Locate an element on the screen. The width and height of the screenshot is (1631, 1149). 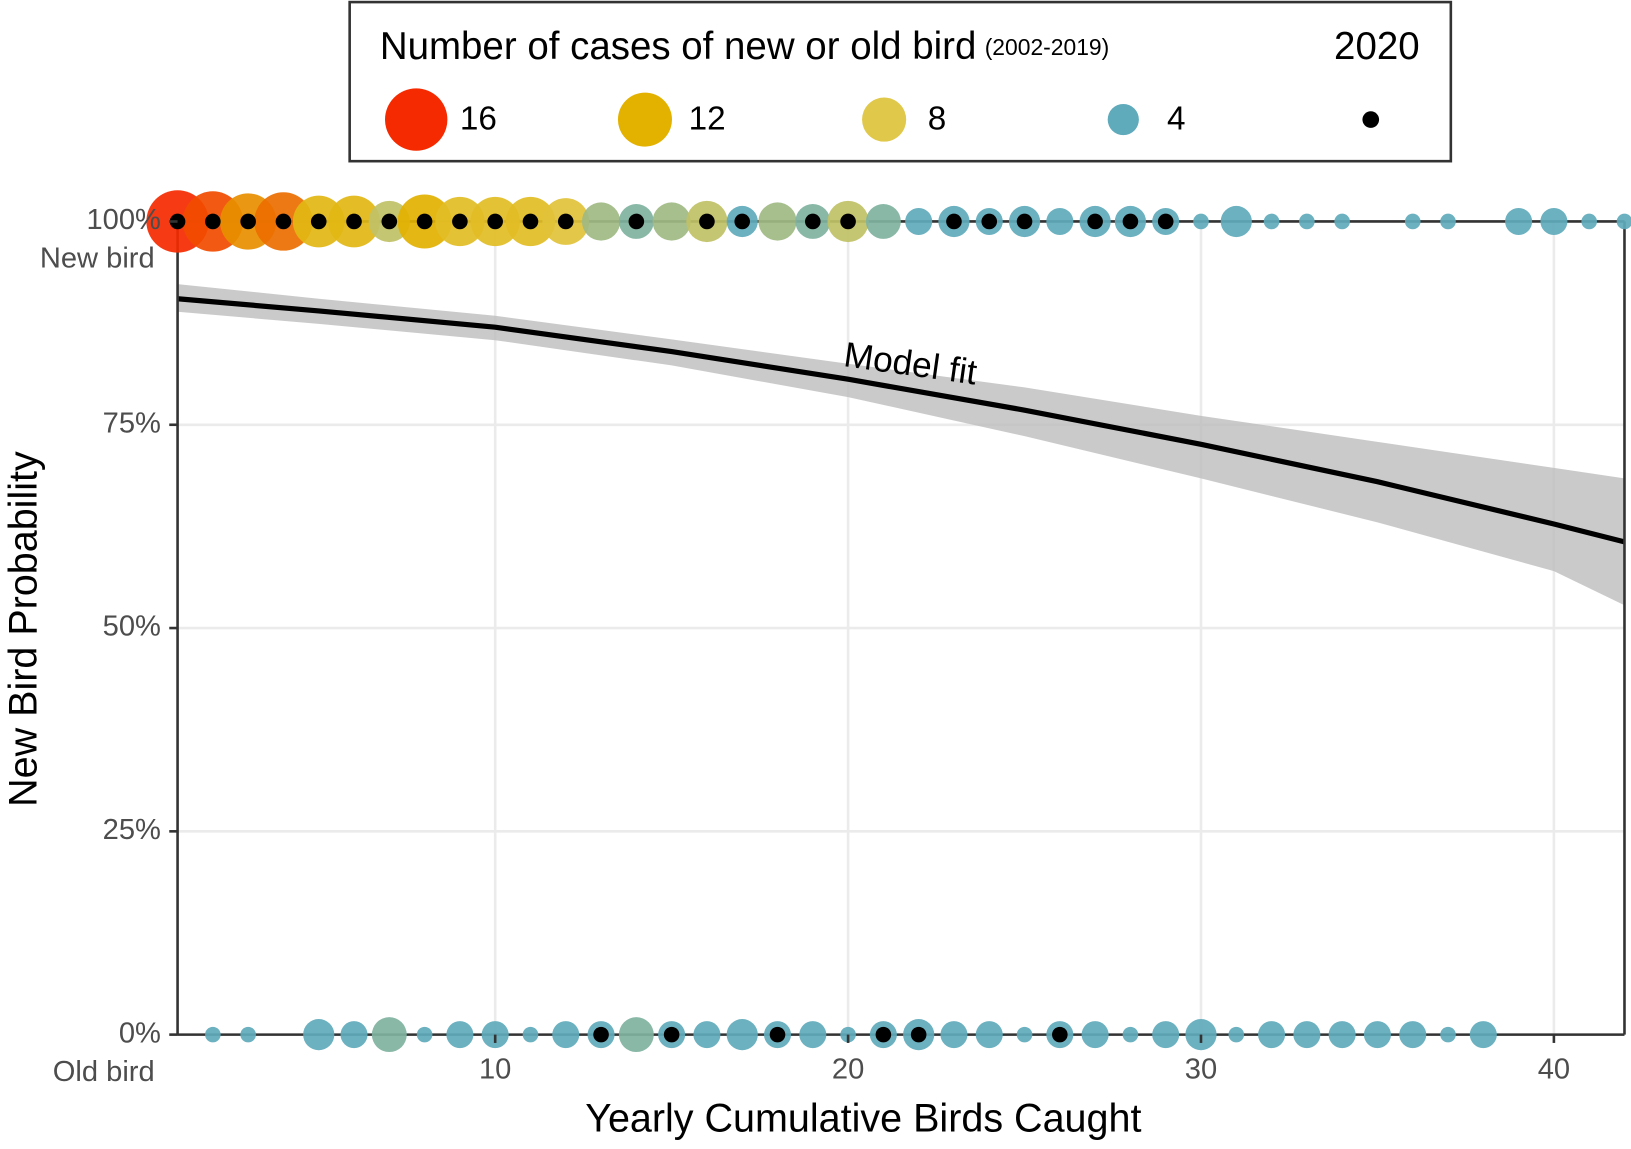
legend-title-main: Number of cases of new or old bird is located at coordinates (678, 46).